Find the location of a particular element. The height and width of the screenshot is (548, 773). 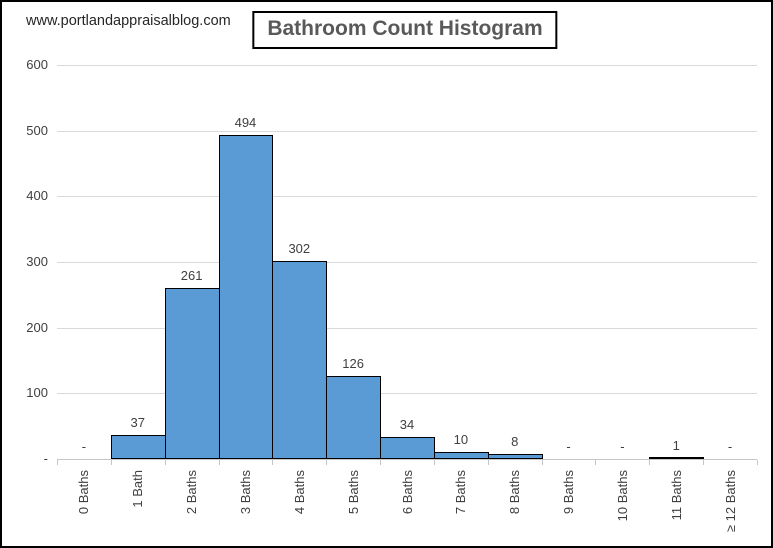

x-category-label: 7 Baths is located at coordinates (461, 492).